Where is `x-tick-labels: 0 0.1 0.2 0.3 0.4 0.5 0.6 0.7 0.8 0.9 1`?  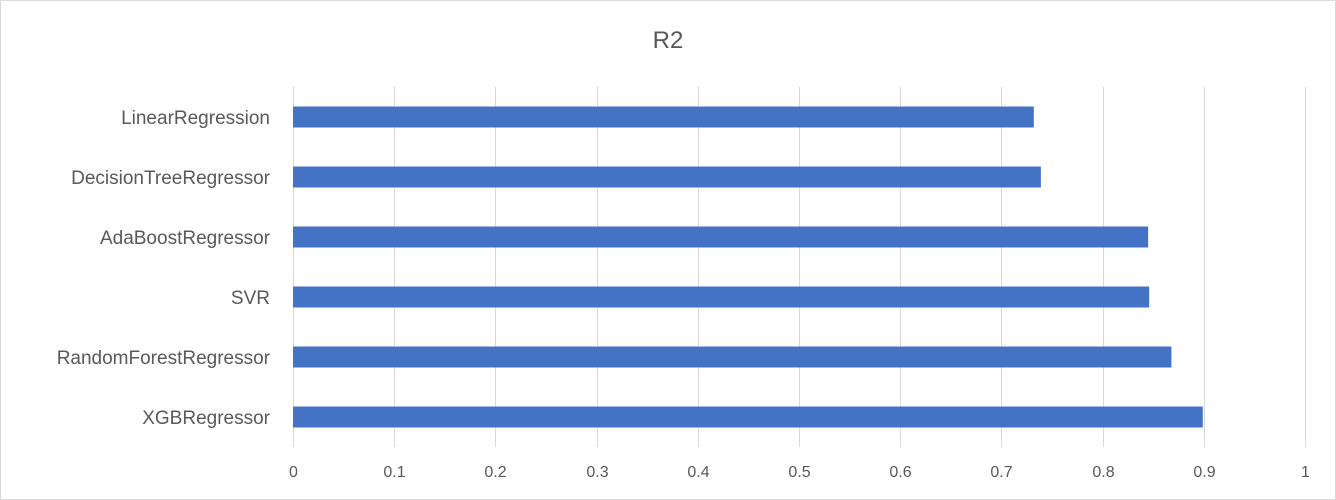
x-tick-labels: 0 0.1 0.2 0.3 0.4 0.5 0.6 0.7 0.8 0.9 1 is located at coordinates (799, 472).